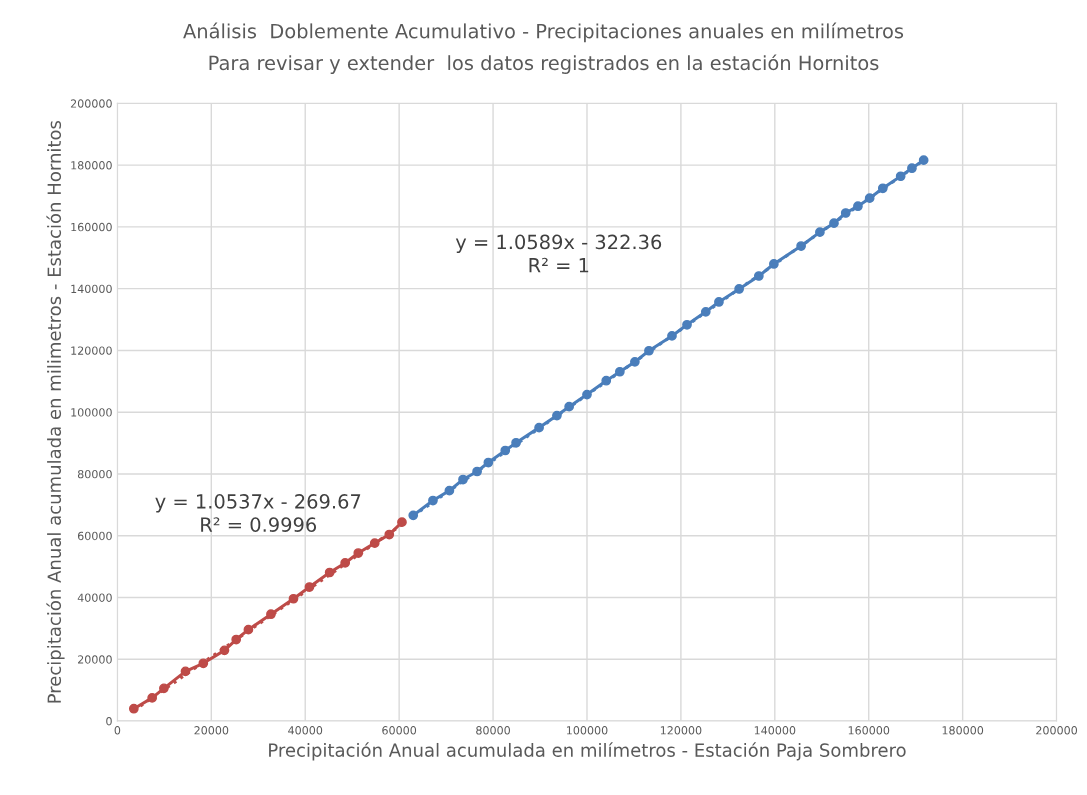 The image size is (1087, 795). I want to click on annotation: y = 1.0589x - 322.36 R² = 1, so click(558, 253).